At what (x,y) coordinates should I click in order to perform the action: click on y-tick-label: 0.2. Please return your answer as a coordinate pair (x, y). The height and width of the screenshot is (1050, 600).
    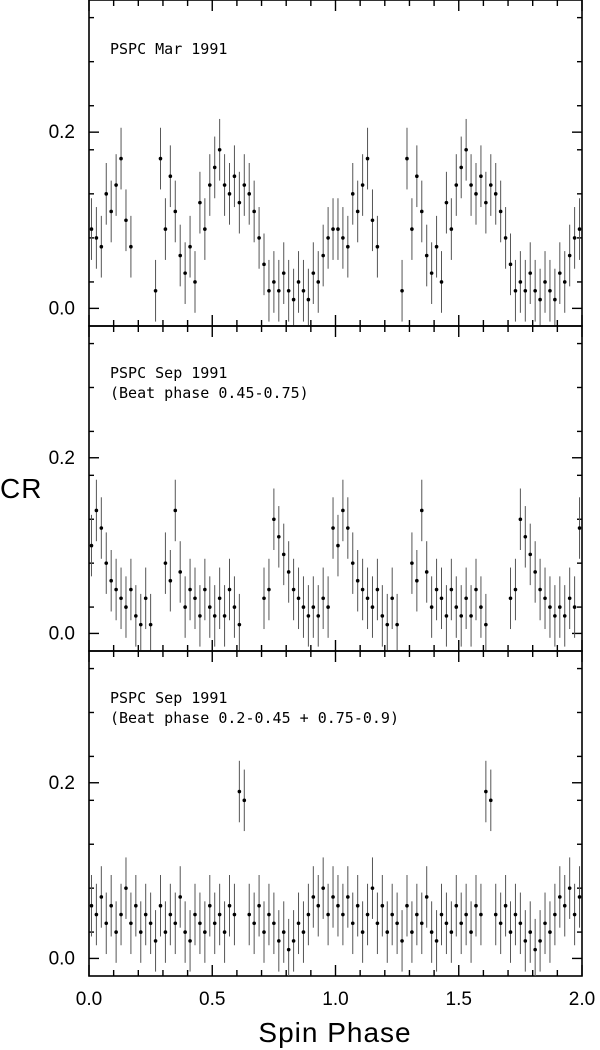
    Looking at the image, I should click on (62, 783).